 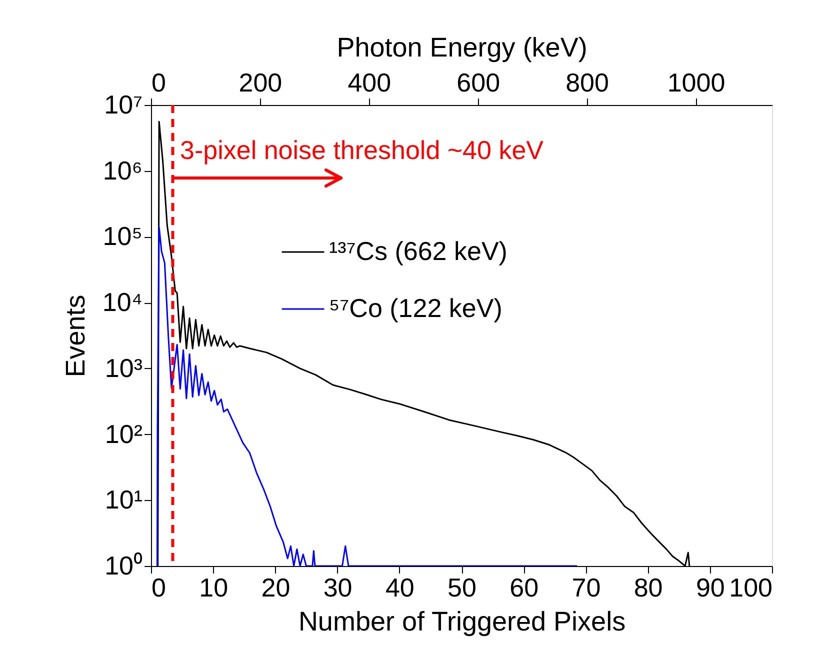 I want to click on legend-label: ⁵⁷Co (122 keV), so click(x=415, y=308).